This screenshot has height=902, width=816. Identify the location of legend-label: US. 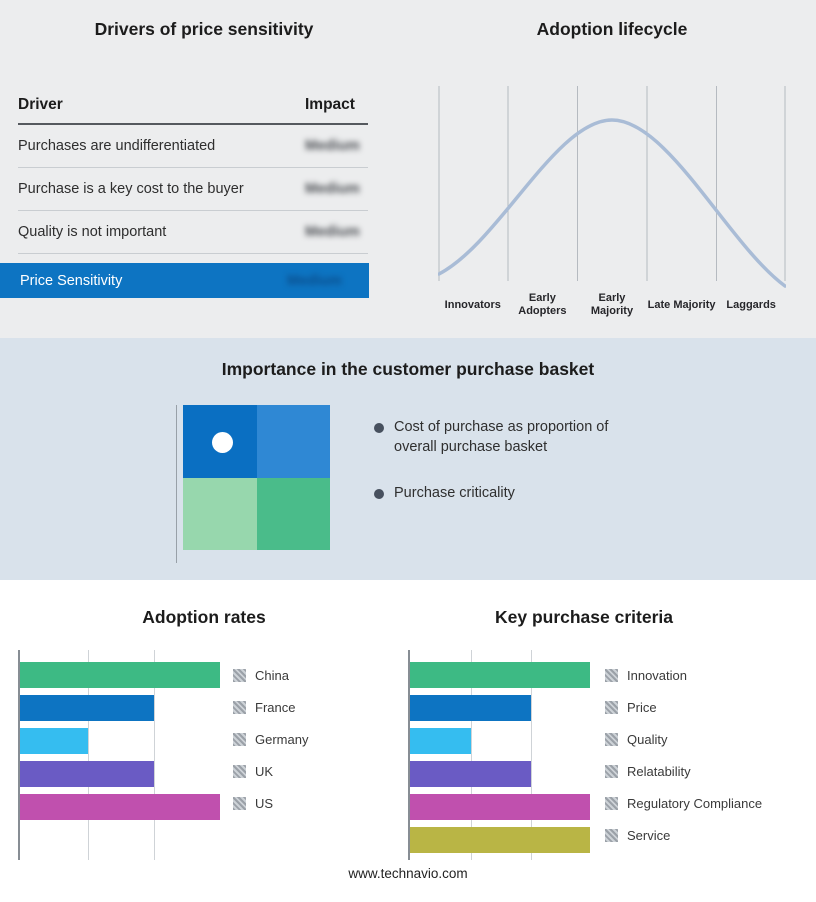
(264, 803).